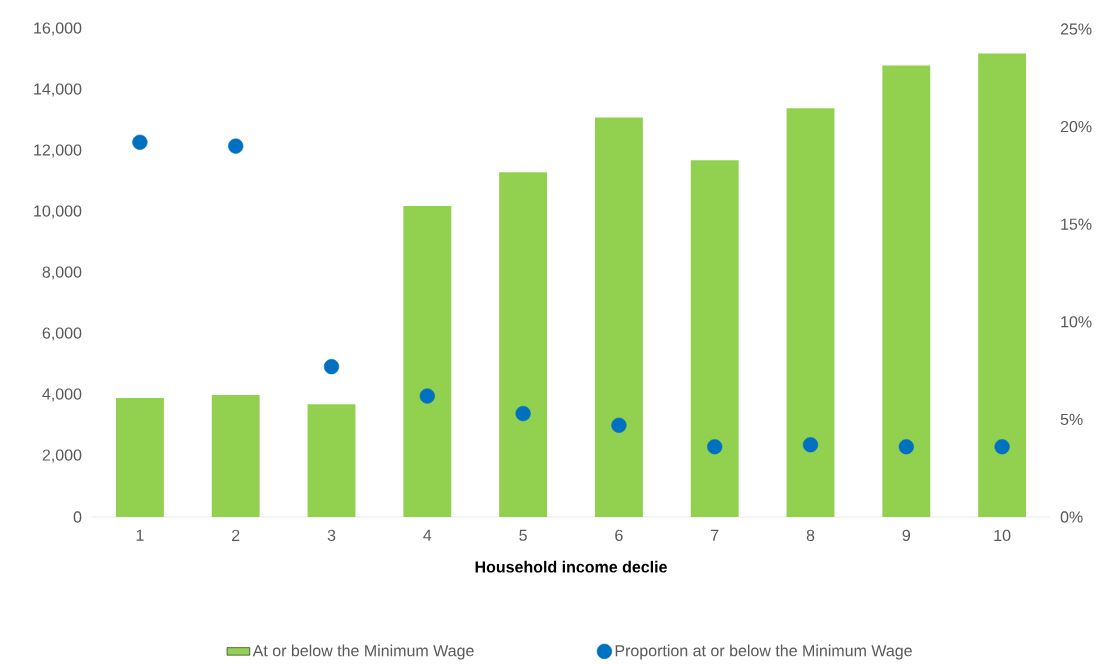 This screenshot has height=664, width=1110. I want to click on y-tick-label: 10,000, so click(58, 212).